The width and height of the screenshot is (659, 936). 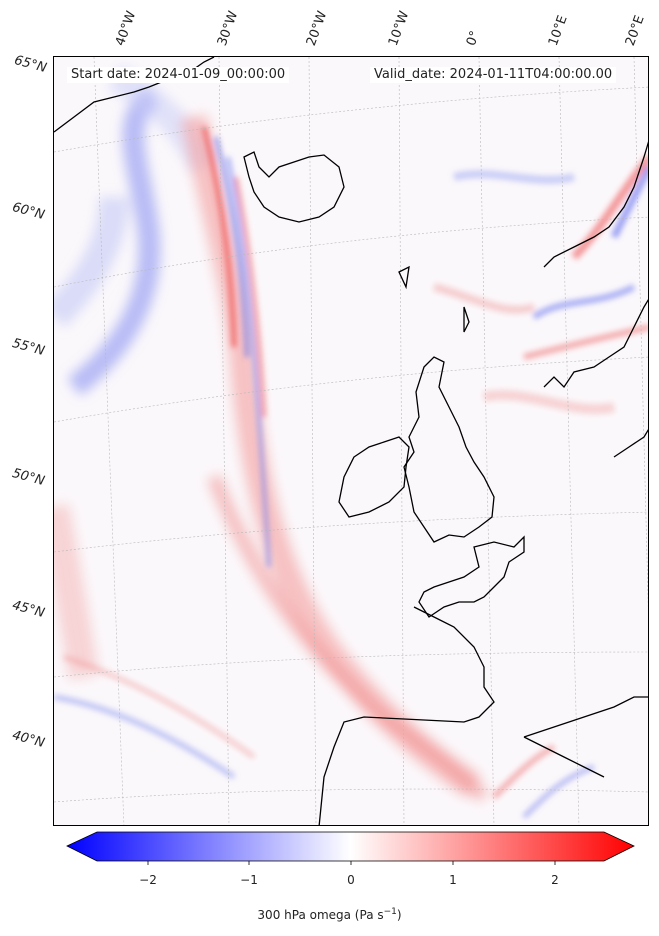 I want to click on lon-label-10e: 10°E, so click(x=558, y=31).